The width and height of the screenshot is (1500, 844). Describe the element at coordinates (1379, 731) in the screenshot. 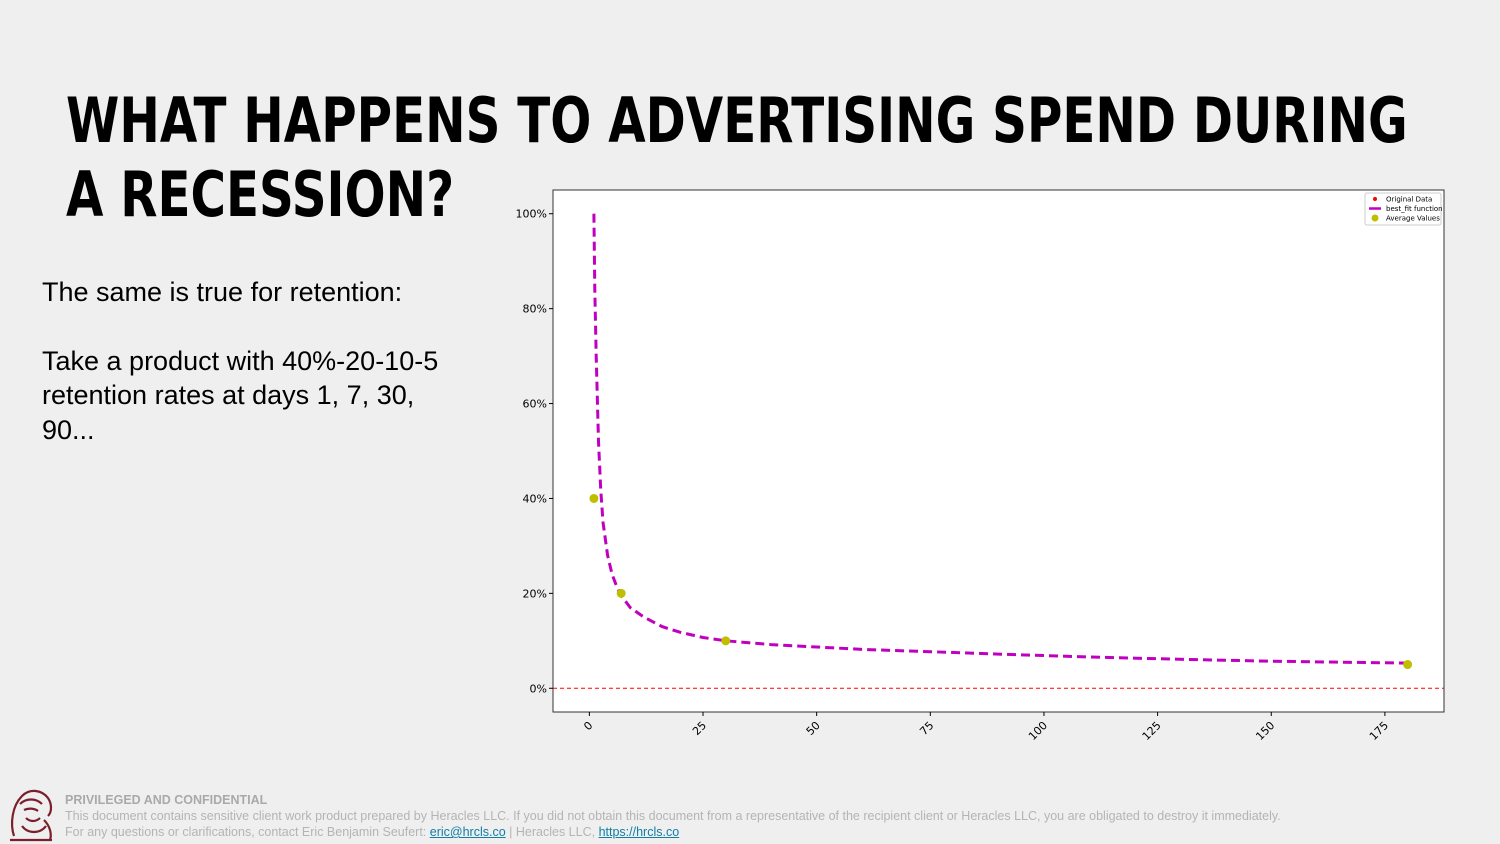

I see `x-tick-label: 175` at that location.